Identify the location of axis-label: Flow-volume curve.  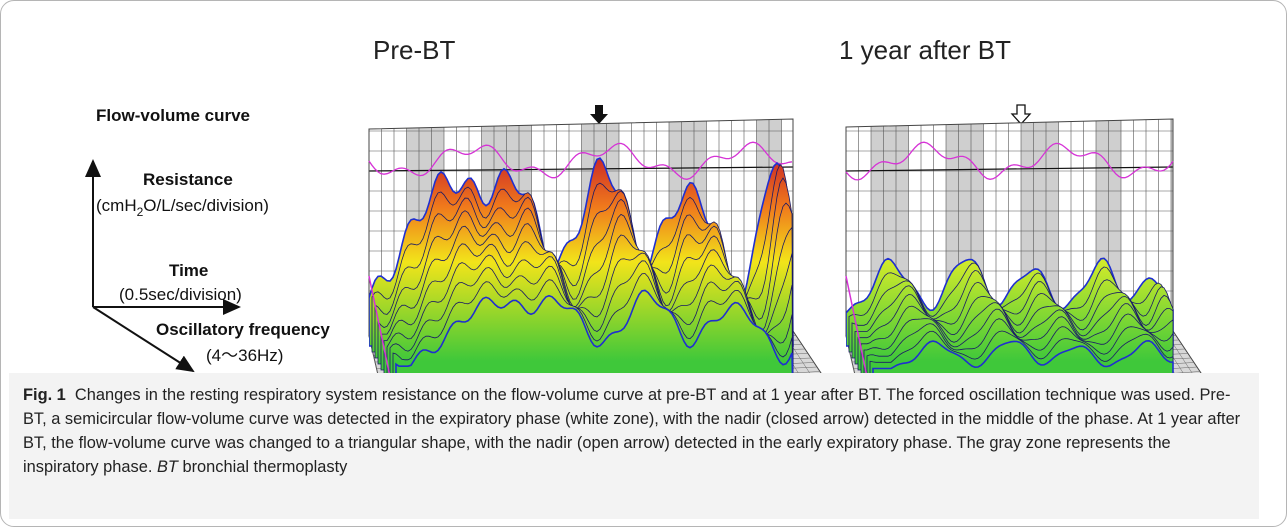
(173, 115).